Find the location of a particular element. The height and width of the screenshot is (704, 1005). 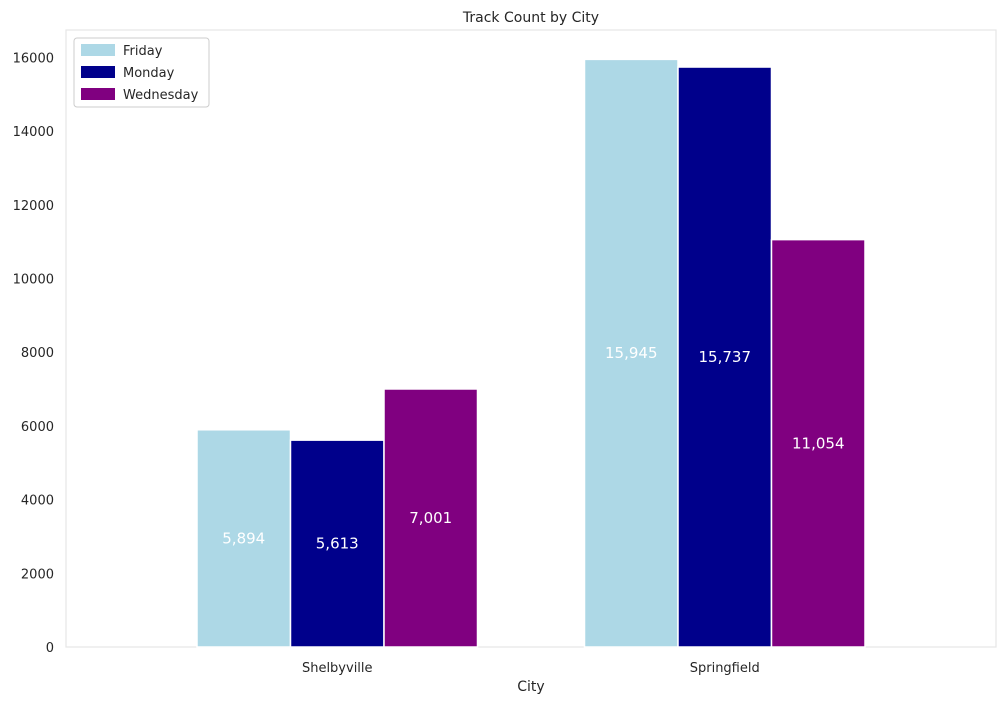

bar-value-label: 15,737 is located at coordinates (725, 357).